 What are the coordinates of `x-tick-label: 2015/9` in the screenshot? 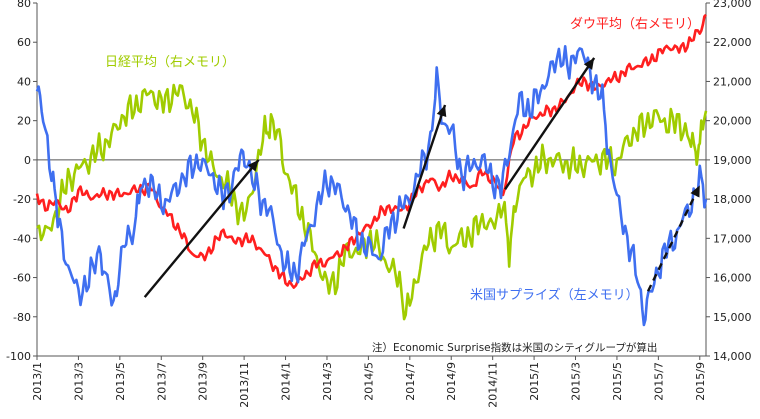 It's located at (700, 381).